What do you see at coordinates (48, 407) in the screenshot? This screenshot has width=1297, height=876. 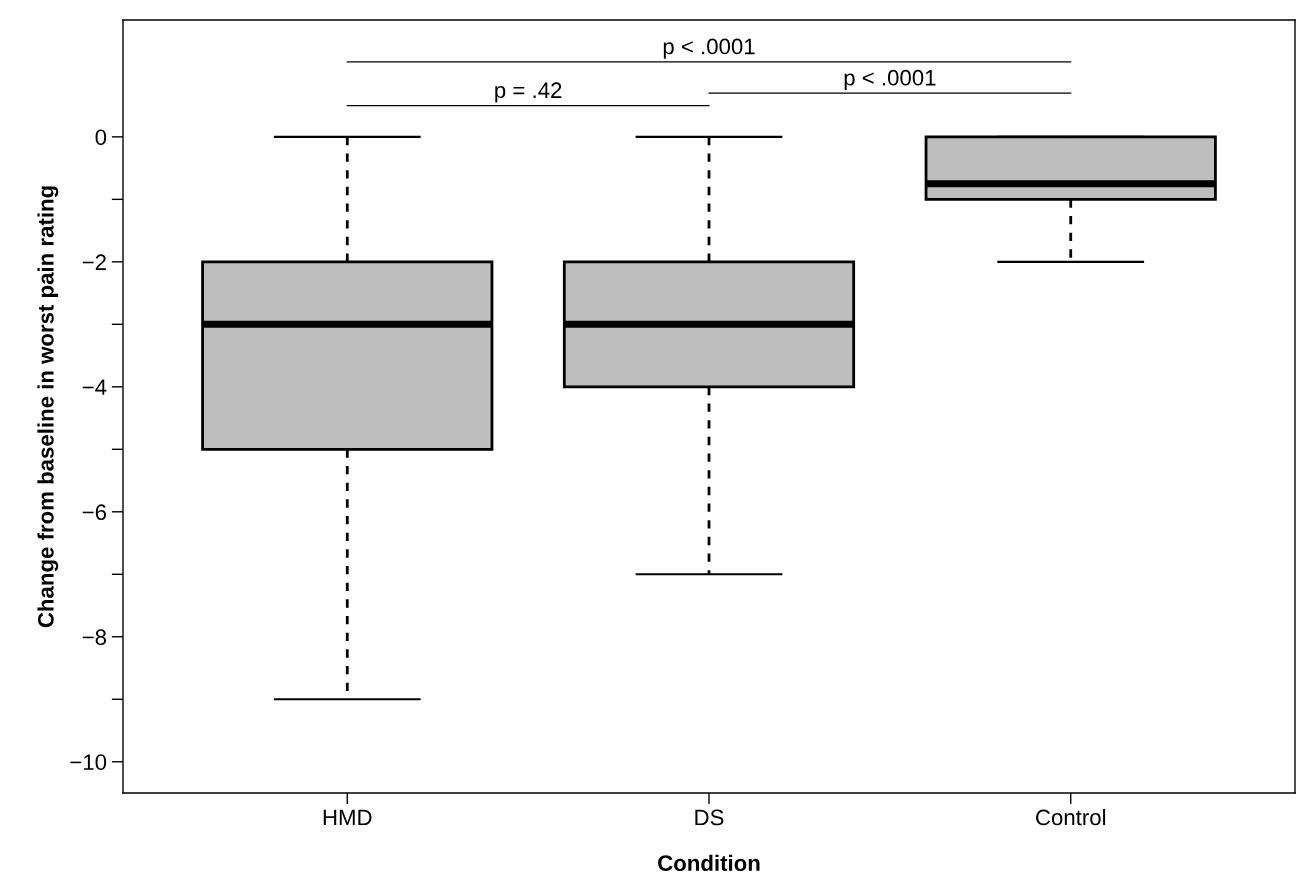 I see `y-axis-title: Change from baseline in worst pain rating` at bounding box center [48, 407].